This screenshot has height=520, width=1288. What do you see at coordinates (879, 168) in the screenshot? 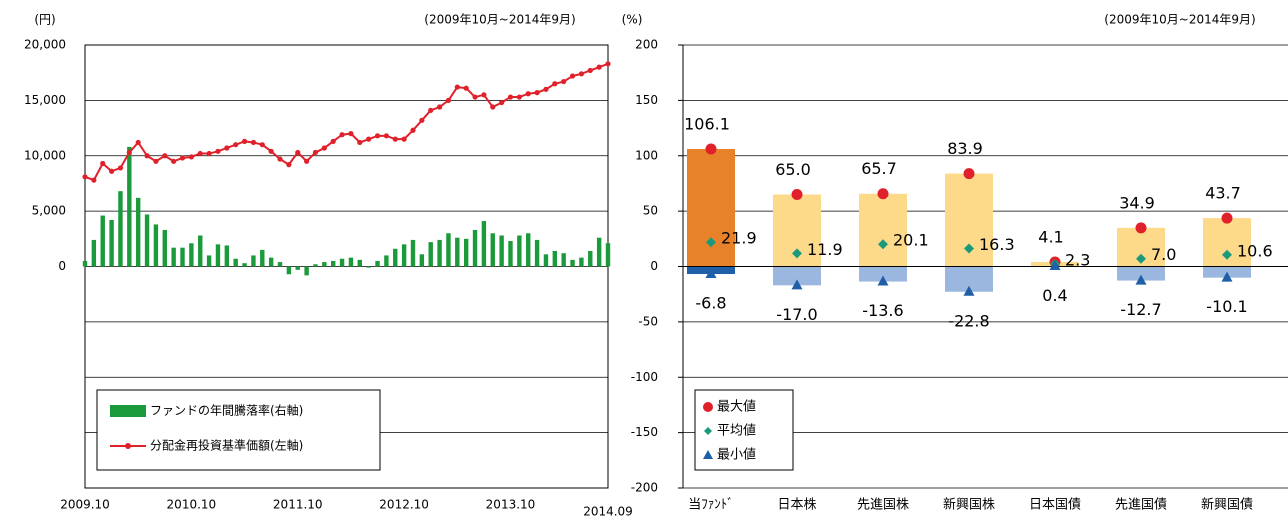
I see `max-label: 65.7` at bounding box center [879, 168].